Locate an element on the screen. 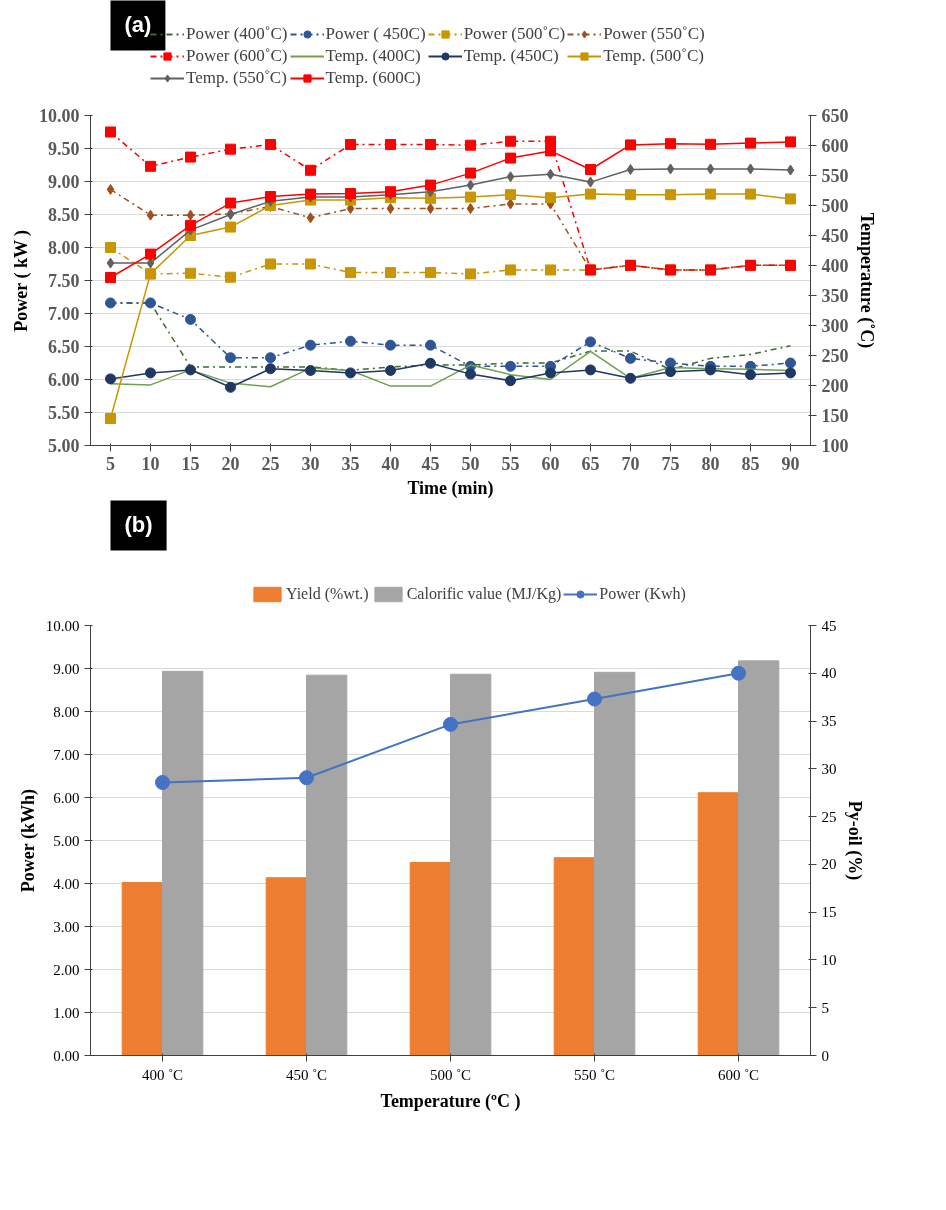 Image resolution: width=946 pixels, height=1210 pixels. y-tick-label: 1.00 is located at coordinates (66, 1012).